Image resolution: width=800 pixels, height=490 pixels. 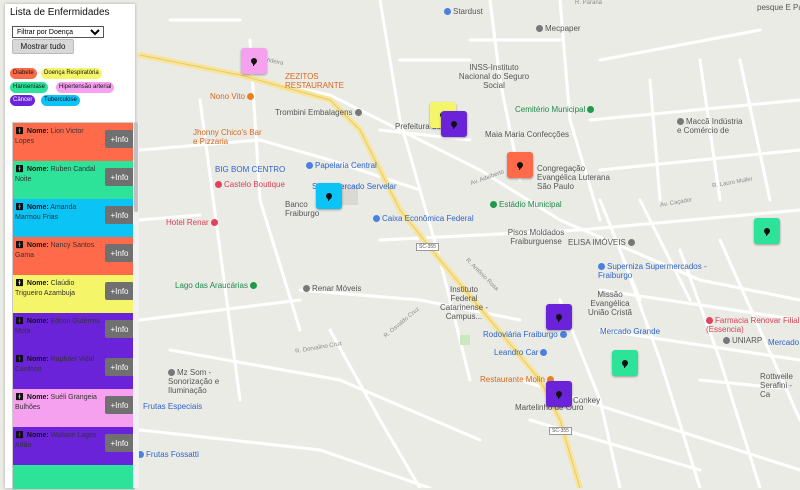 What do you see at coordinates (609, 303) in the screenshot?
I see `map-place: Missão Evangélica União Cristã` at bounding box center [609, 303].